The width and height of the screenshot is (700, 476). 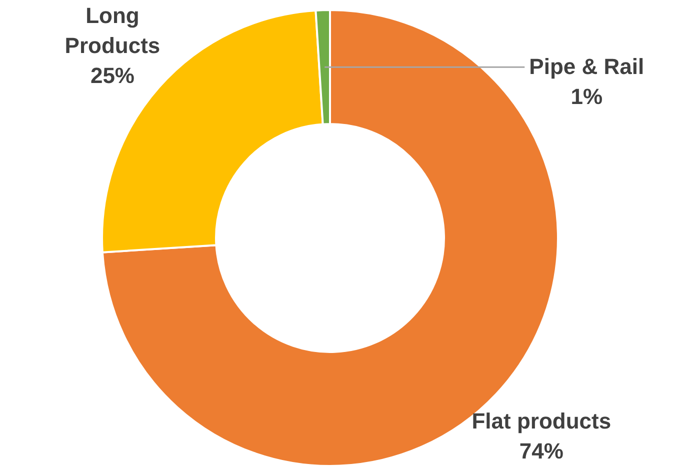 I want to click on data-label: 25%, so click(x=112, y=75).